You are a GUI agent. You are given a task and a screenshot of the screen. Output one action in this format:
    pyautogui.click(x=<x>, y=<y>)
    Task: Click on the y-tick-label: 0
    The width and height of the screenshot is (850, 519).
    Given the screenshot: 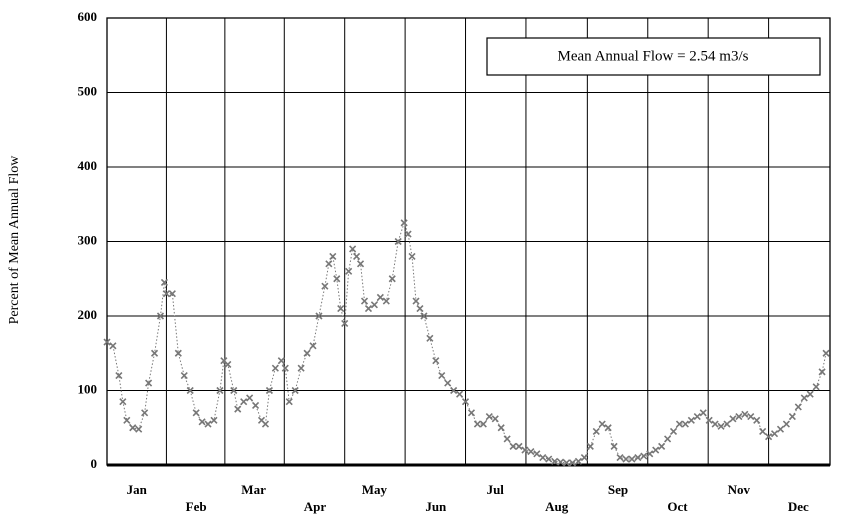 What is the action you would take?
    pyautogui.click(x=94, y=463)
    